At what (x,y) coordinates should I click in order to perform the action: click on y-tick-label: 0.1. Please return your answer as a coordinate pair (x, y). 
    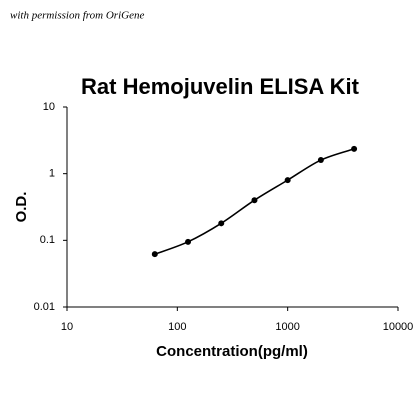
    Looking at the image, I should click on (47, 240).